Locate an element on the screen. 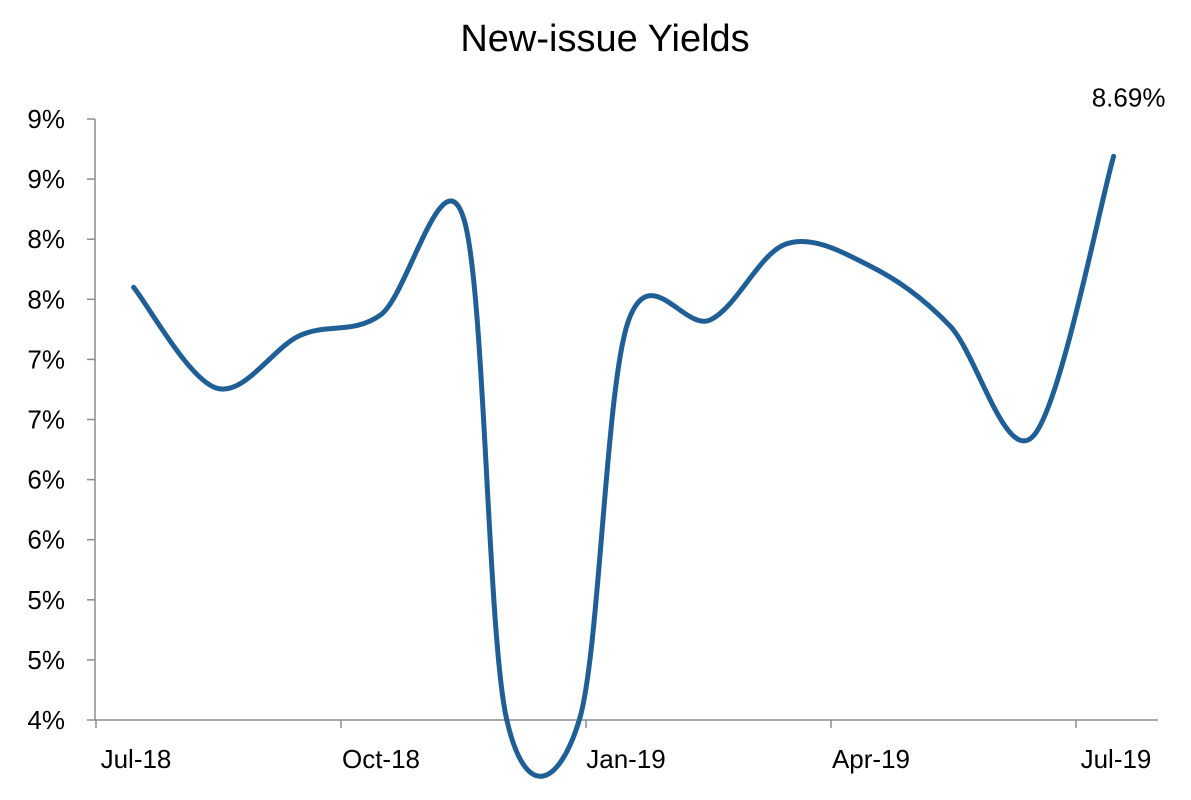 The image size is (1191, 800). x-axis-ticks: Jul-18 Oct-18 Jan-19 Apr-19 Jul-19 is located at coordinates (623, 747).